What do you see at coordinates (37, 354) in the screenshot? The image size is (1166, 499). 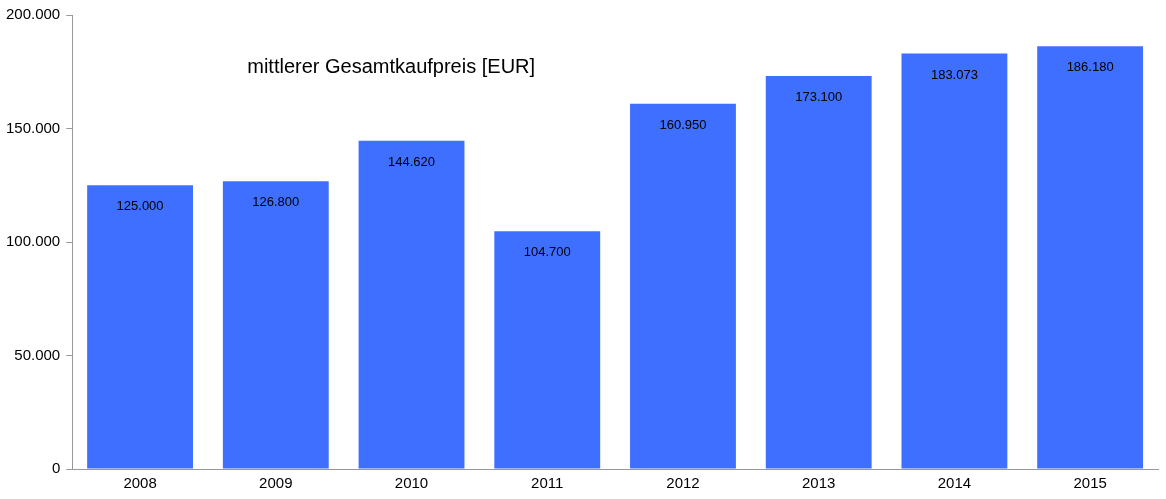 I see `y-tick-label: 50.000` at bounding box center [37, 354].